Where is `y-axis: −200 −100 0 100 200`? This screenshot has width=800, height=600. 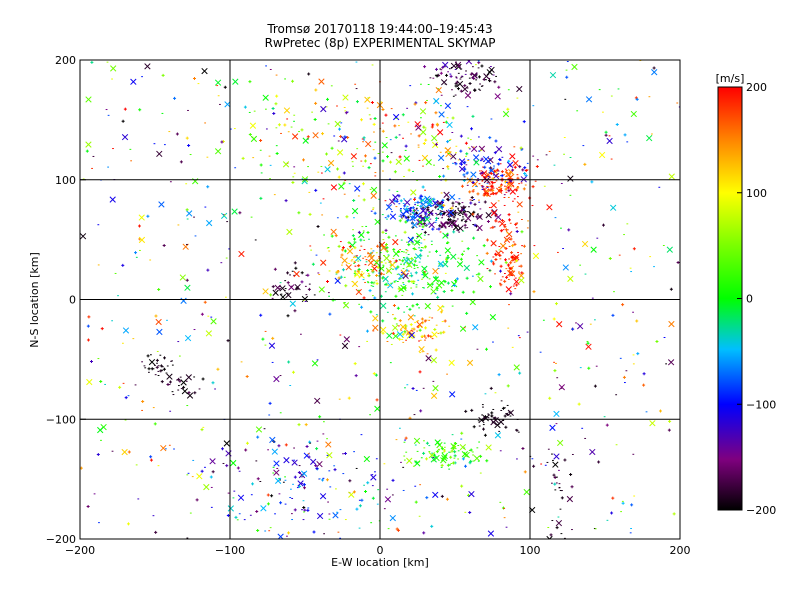 y-axis: −200 −100 0 100 200 is located at coordinates (66, 300).